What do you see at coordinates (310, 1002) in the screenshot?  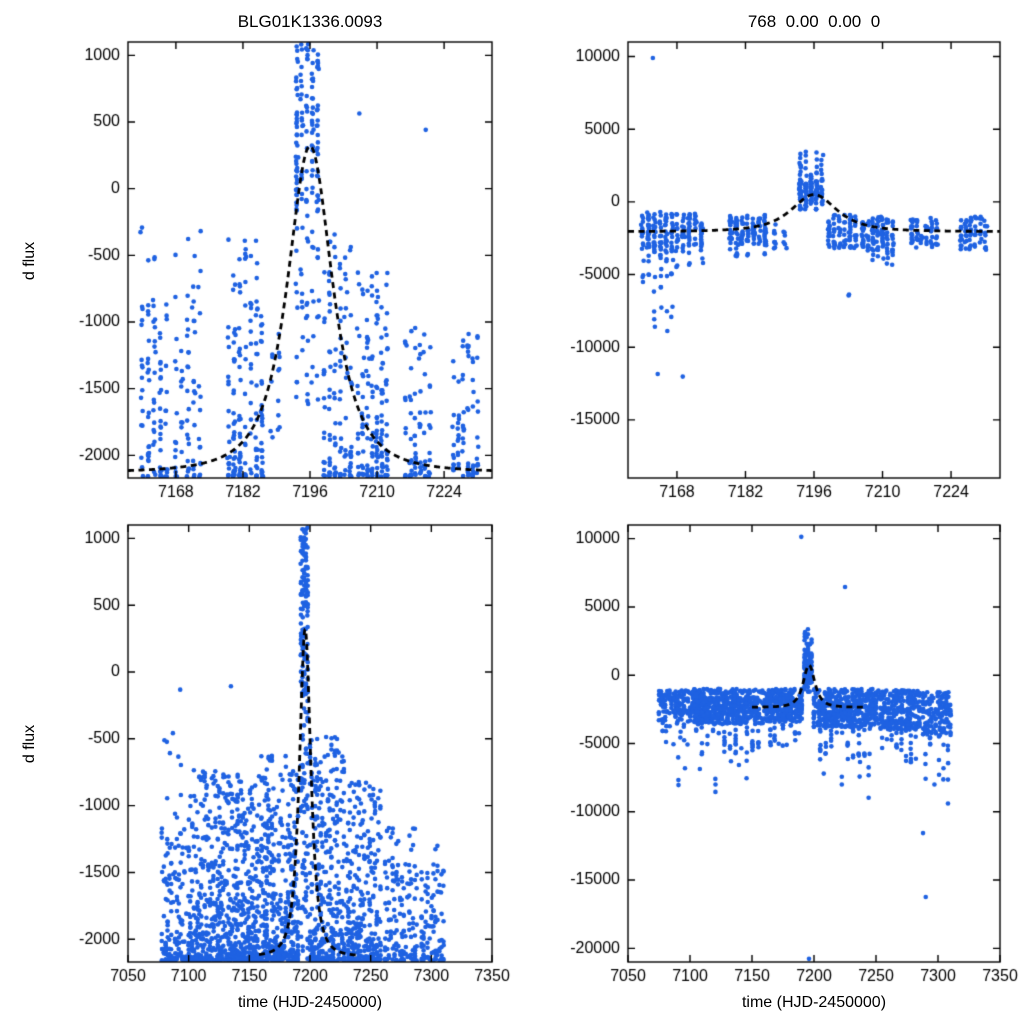 I see `x-axis-label-left: time (HJD-2450000)` at bounding box center [310, 1002].